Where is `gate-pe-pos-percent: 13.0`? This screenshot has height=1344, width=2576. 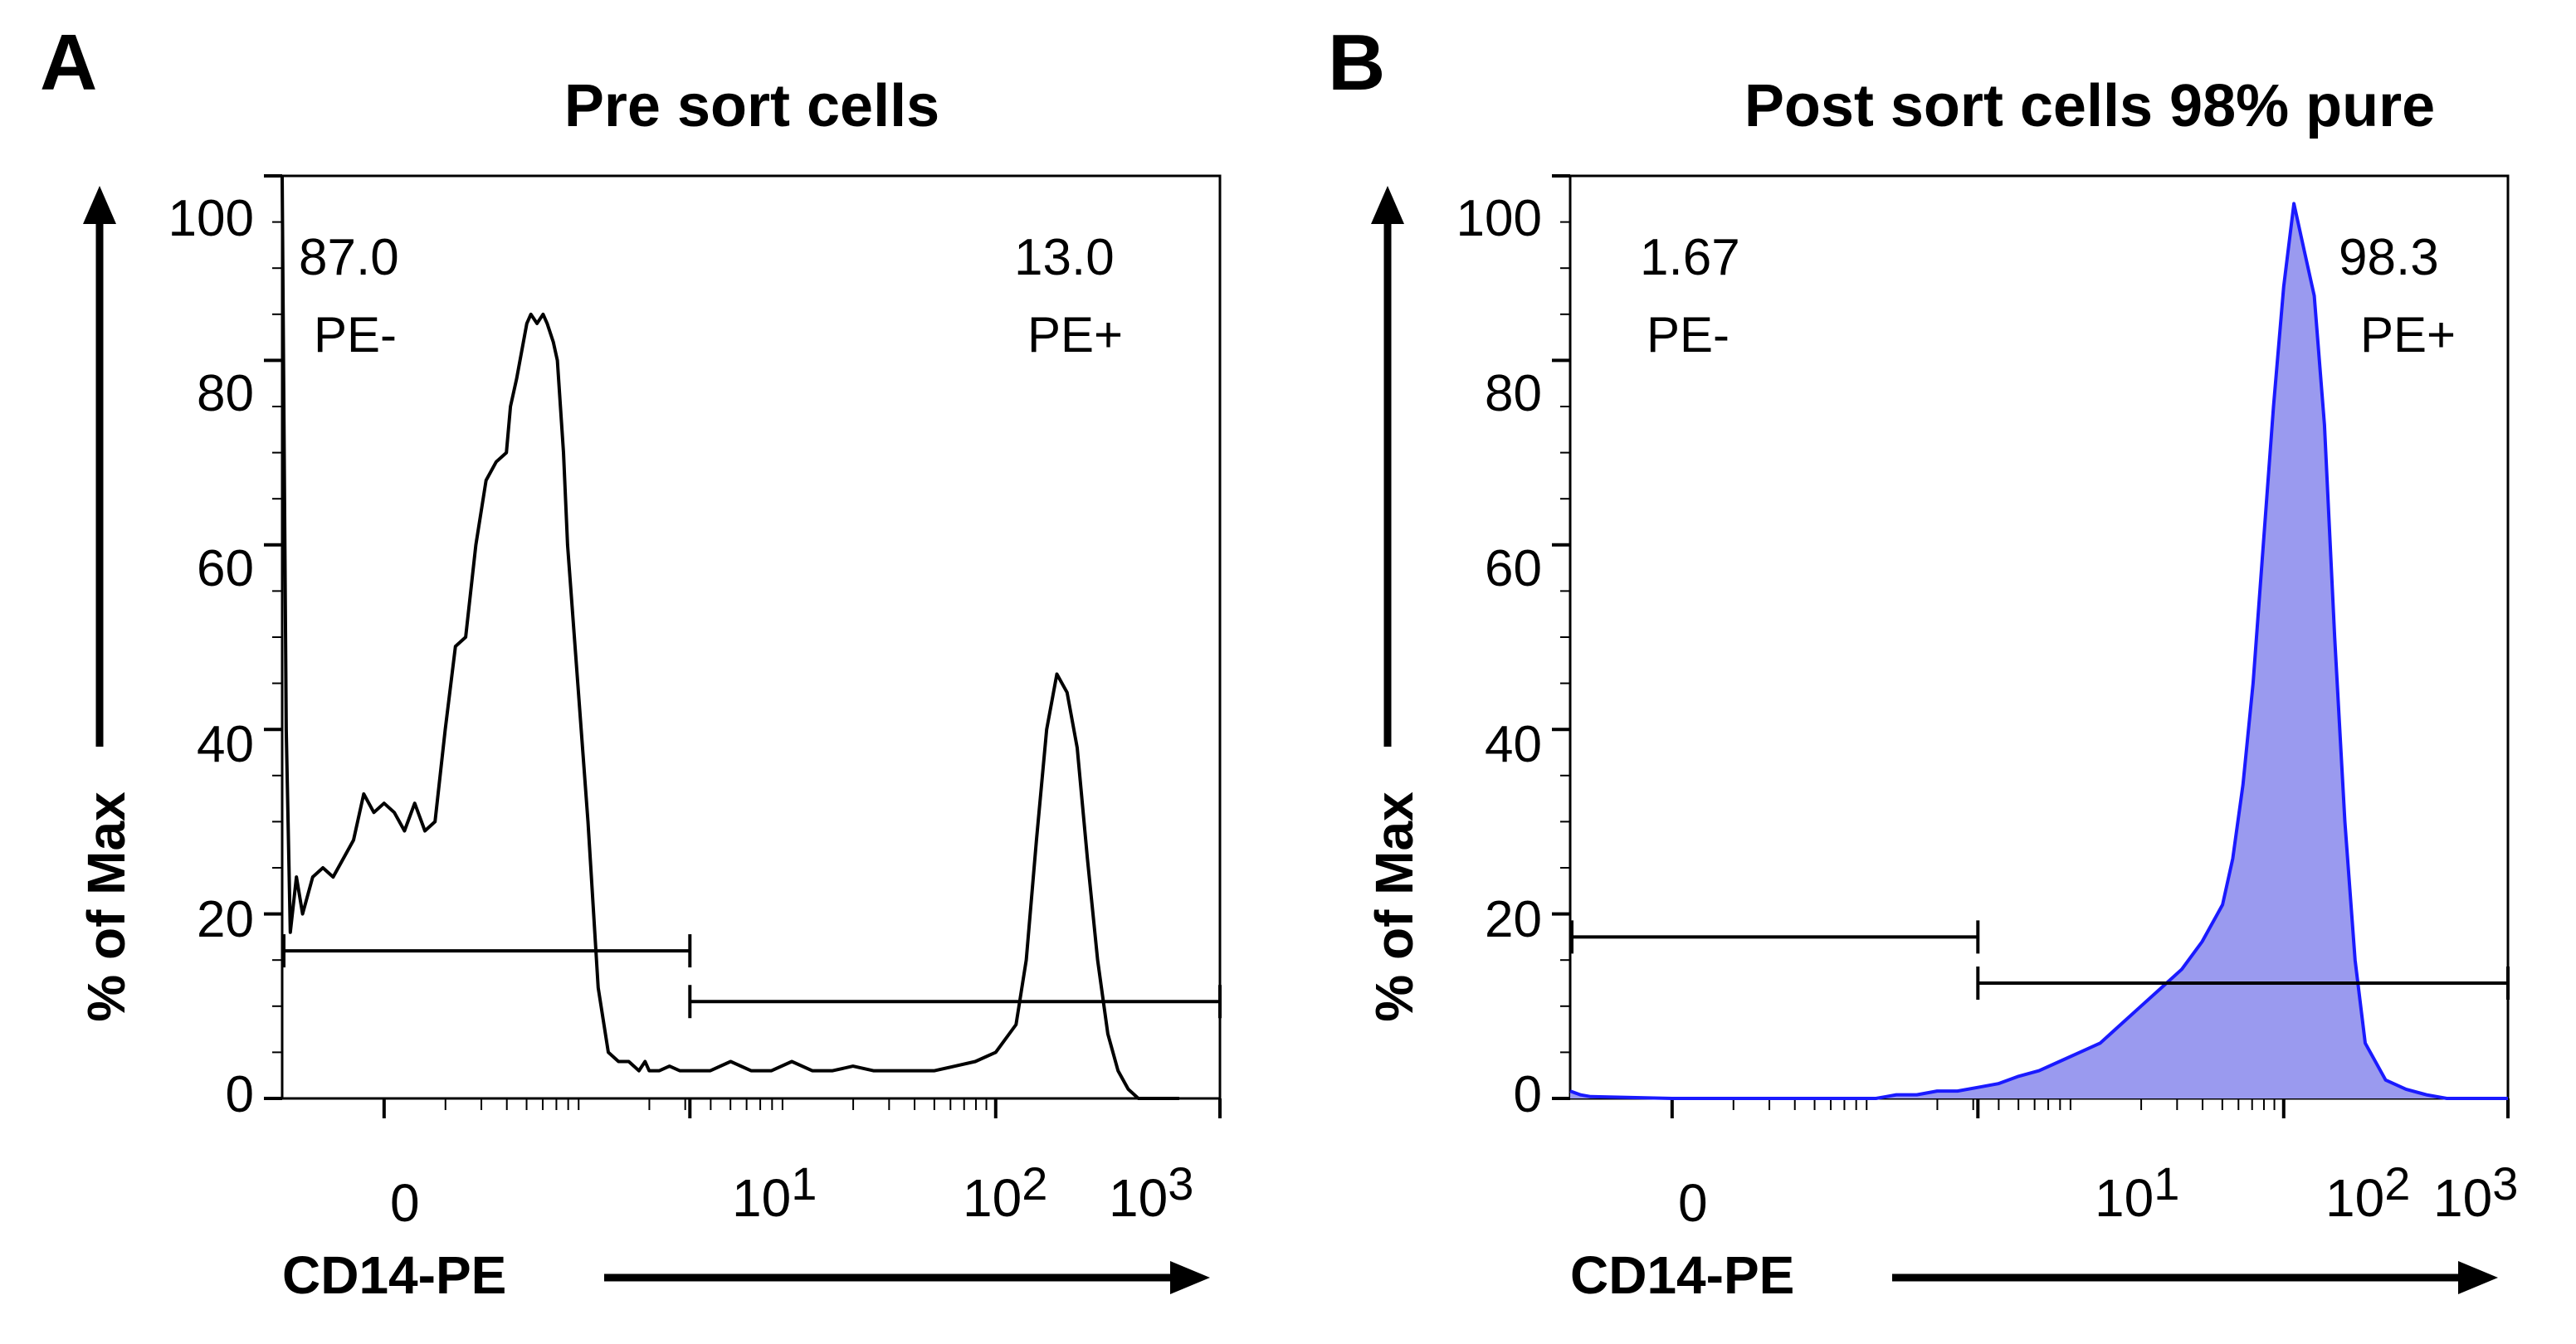
gate-pe-pos-percent: 13.0 is located at coordinates (1064, 257).